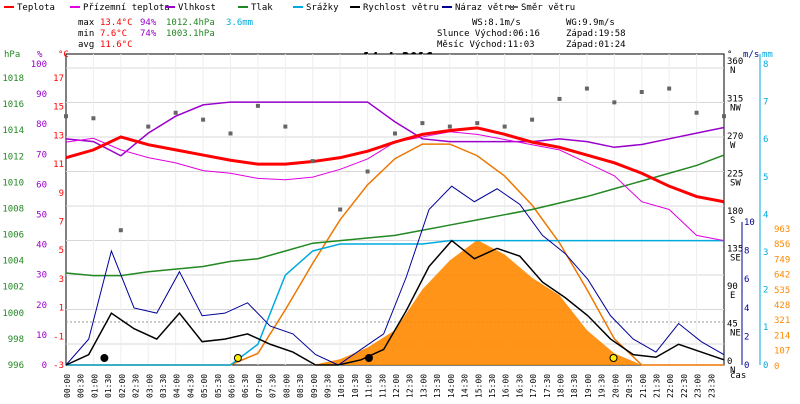 This screenshot has height=404, width=800. I want to click on time-tick-label: 18:00, so click(561, 386).